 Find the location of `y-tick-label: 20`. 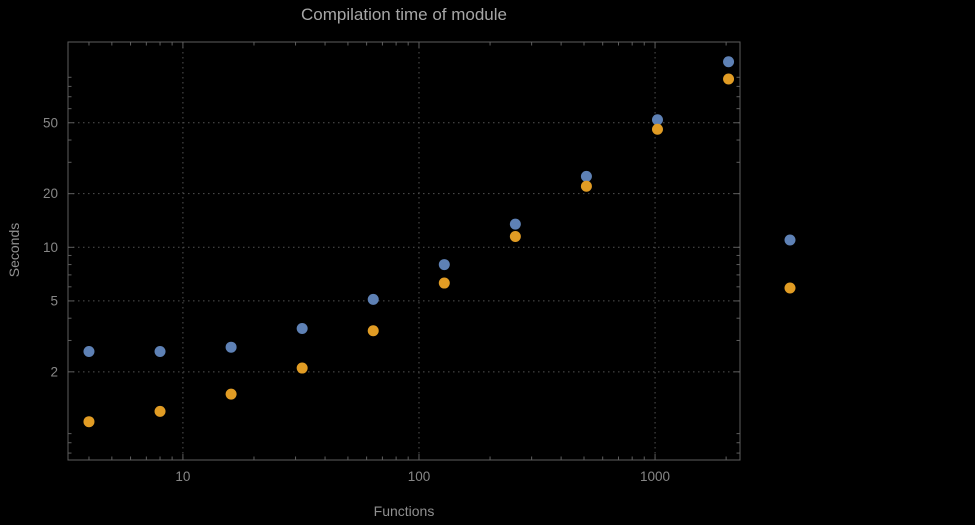

y-tick-label: 20 is located at coordinates (50, 193).